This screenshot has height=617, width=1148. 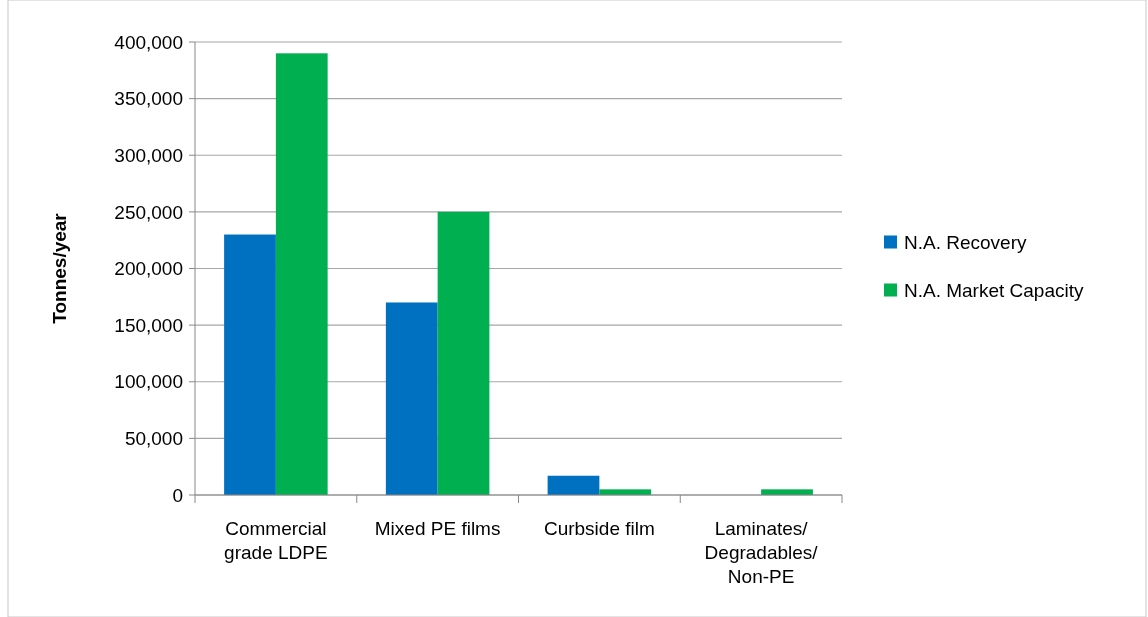 I want to click on y-tick-label: 100,000, so click(x=148, y=382).